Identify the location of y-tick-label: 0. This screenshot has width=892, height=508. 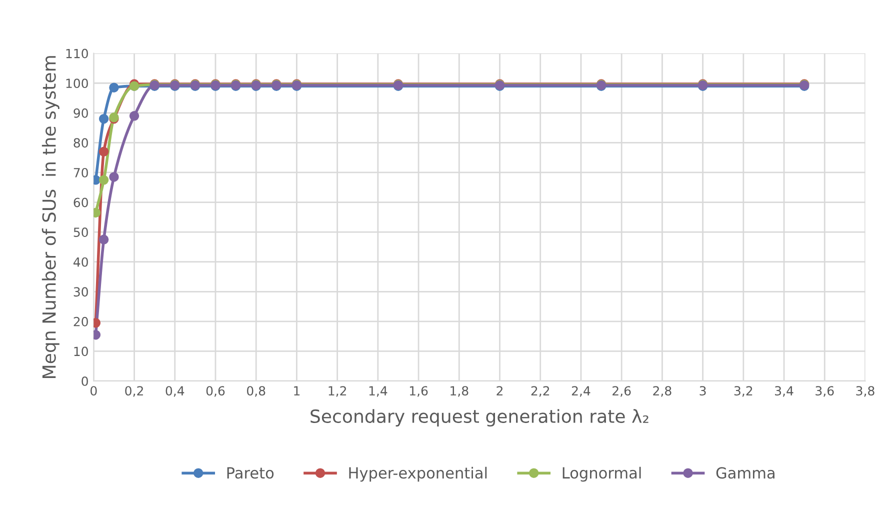
(85, 381).